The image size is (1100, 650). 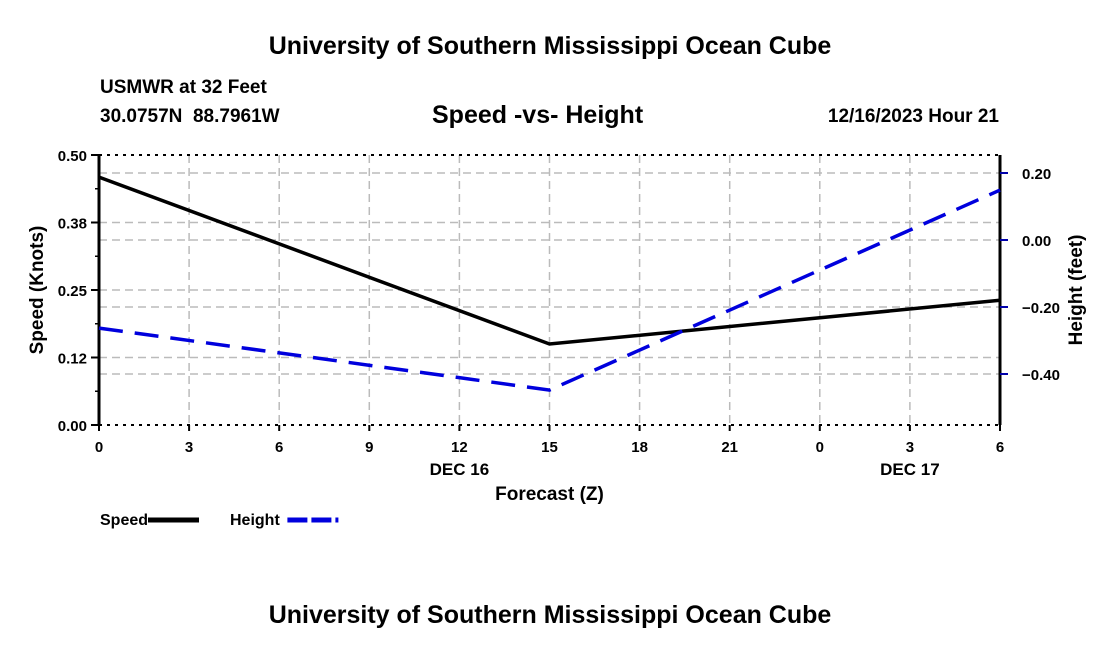 I want to click on y2-tick-label: 0.20, so click(x=1036, y=174).